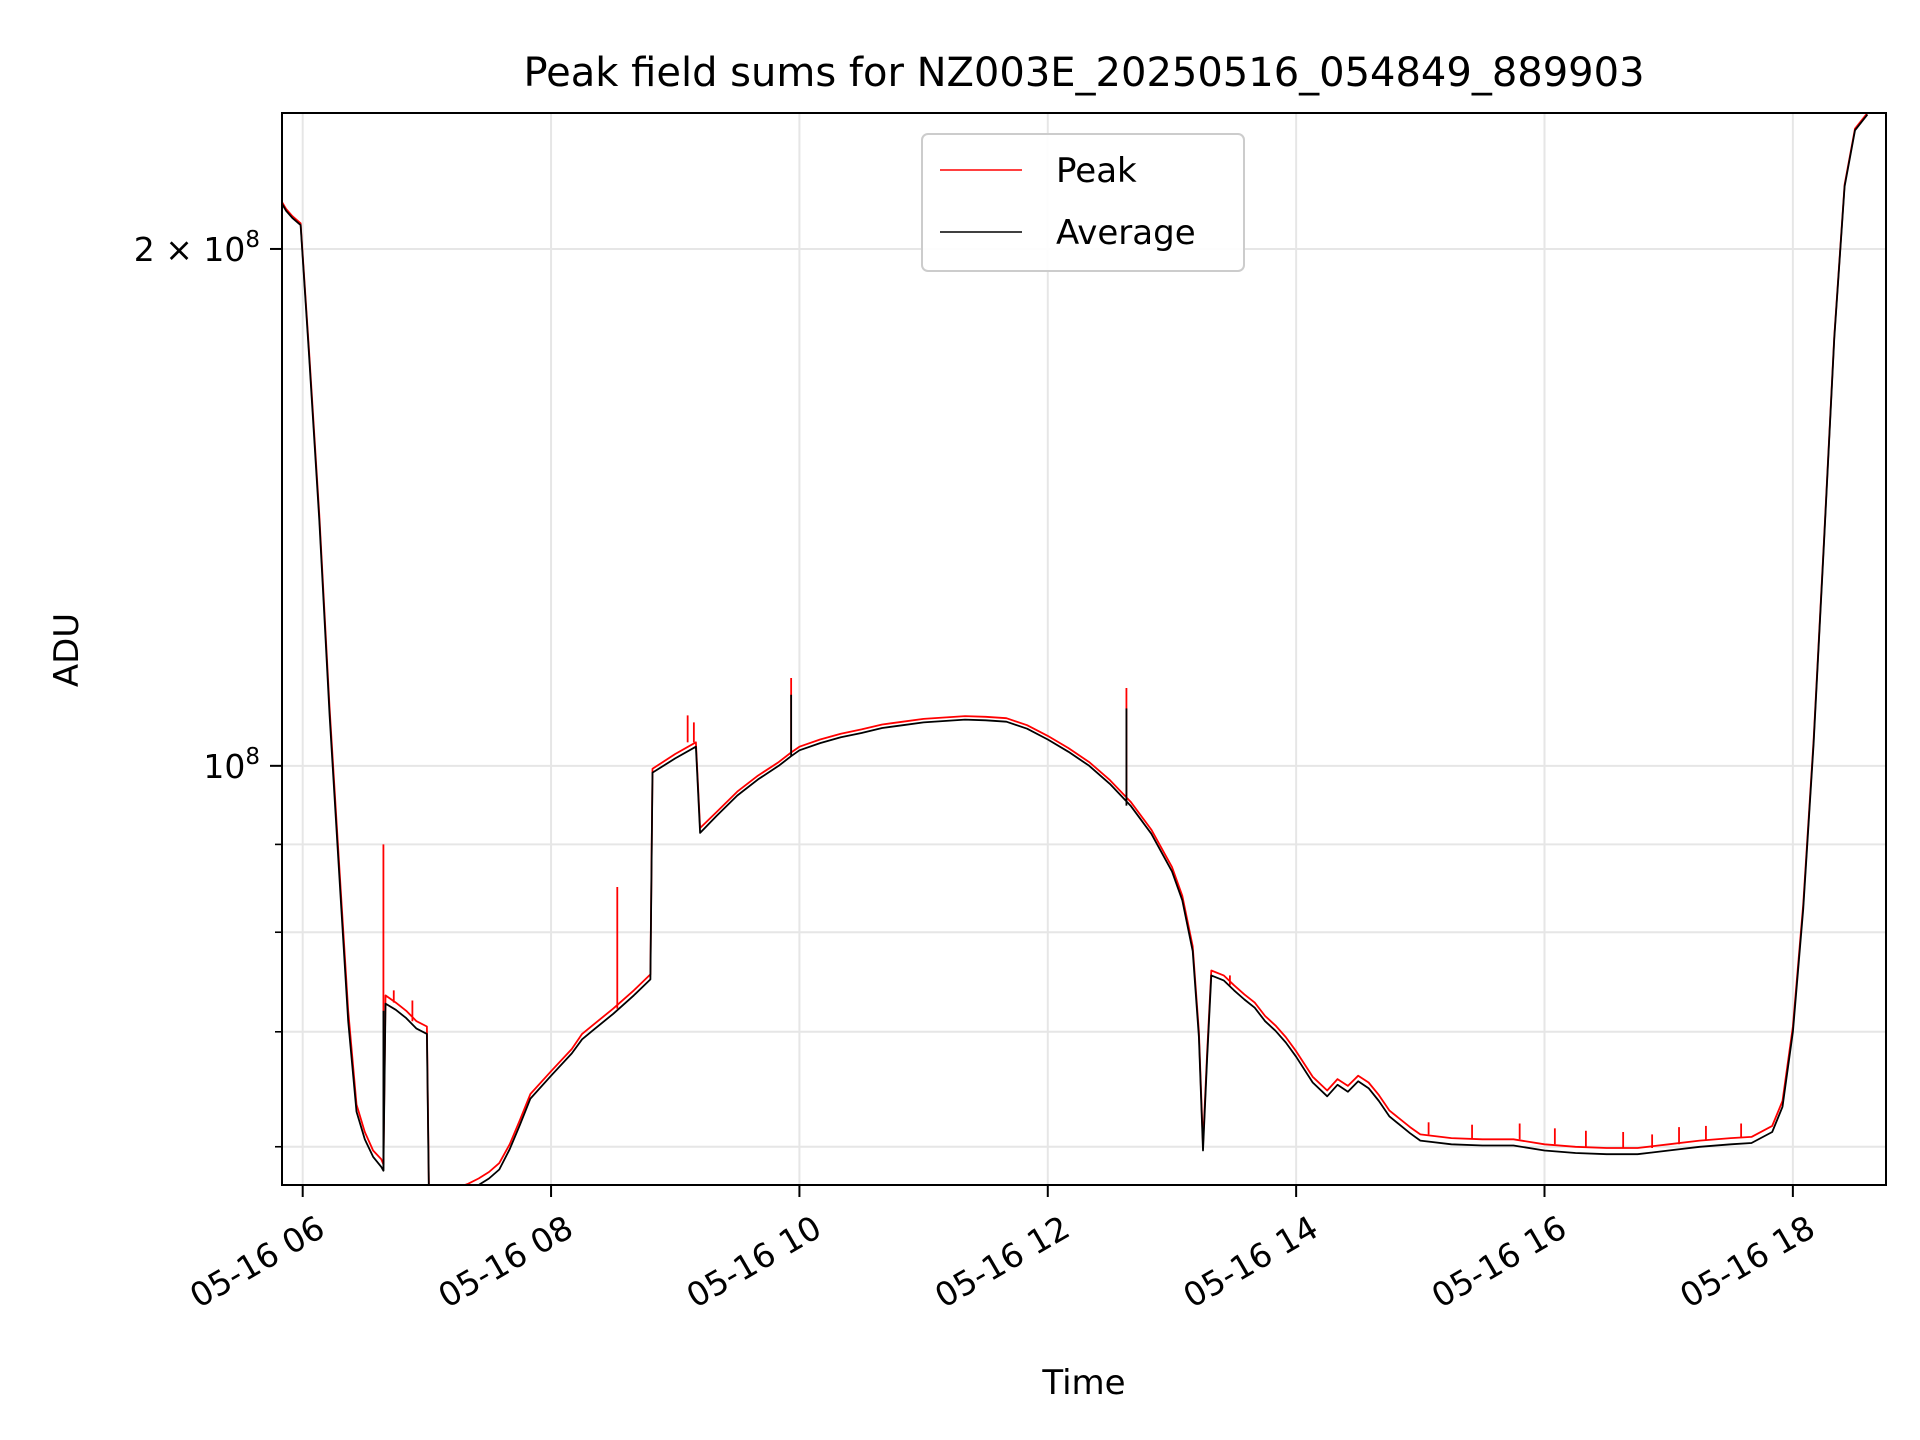 The image size is (1920, 1440). I want to click on legend-peak-label: Peak, so click(1096, 171).